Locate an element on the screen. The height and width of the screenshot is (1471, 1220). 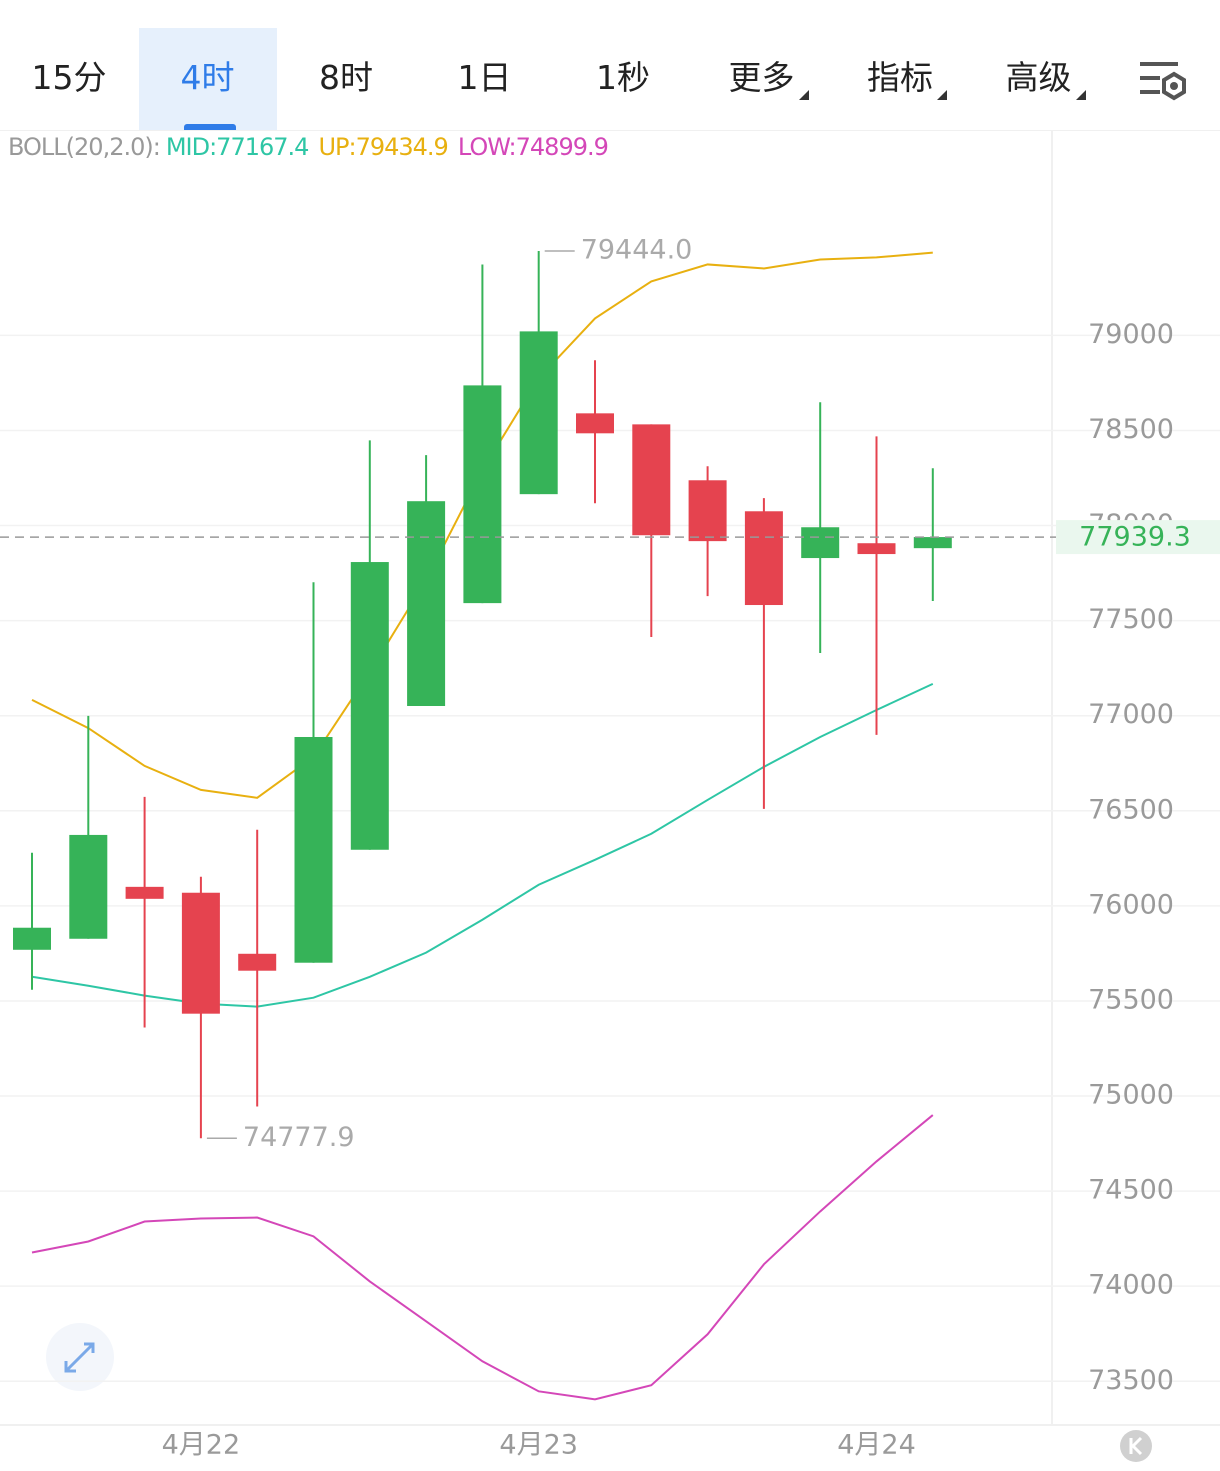
tab: 8时 is located at coordinates (346, 77).